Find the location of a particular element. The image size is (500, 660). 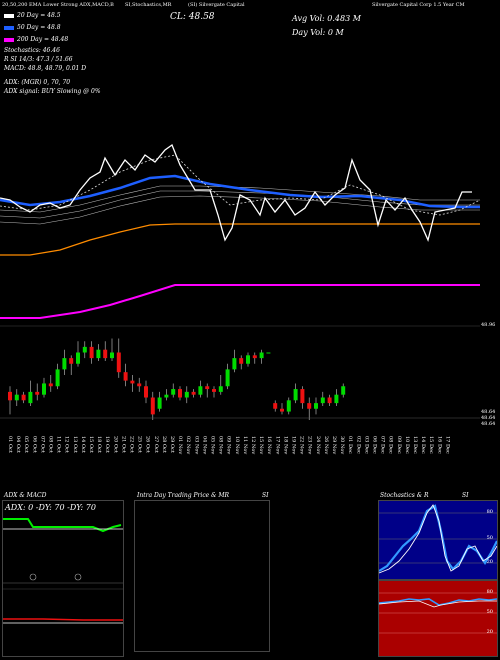

stoch-panel-title: Stochastics & R is located at coordinates (404, 495).